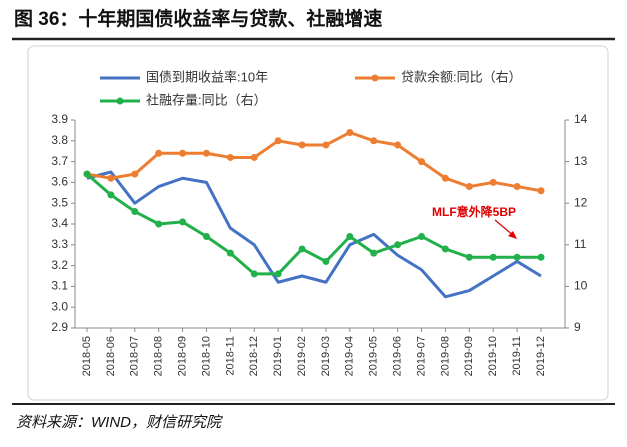  Describe the element at coordinates (581, 286) in the screenshot. I see `y2-tick-label: 10` at that location.